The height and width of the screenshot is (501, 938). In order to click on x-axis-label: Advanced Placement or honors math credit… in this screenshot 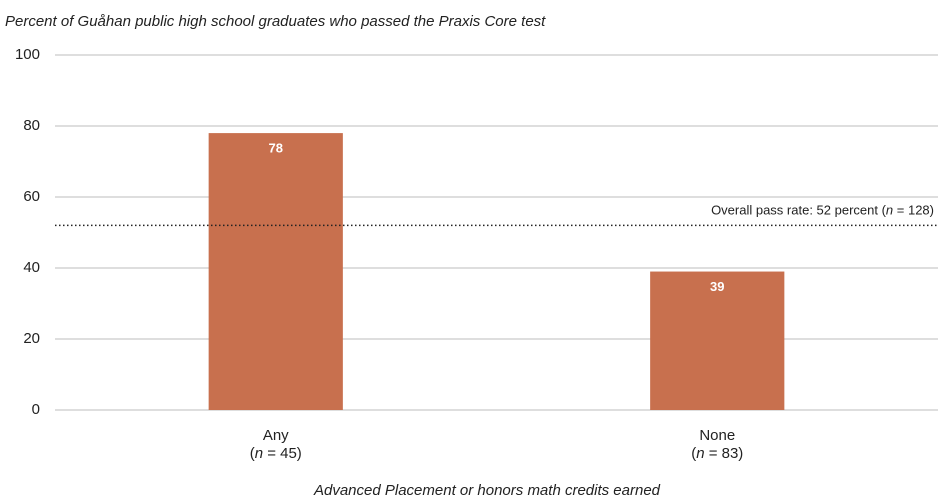, I will do `click(487, 490)`.